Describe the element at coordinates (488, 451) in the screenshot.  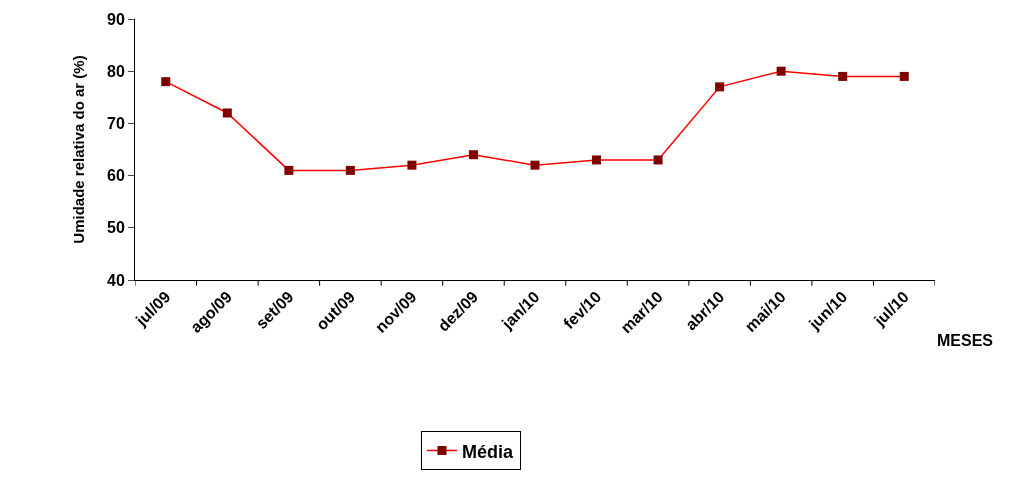
I see `legend-label: Média` at that location.